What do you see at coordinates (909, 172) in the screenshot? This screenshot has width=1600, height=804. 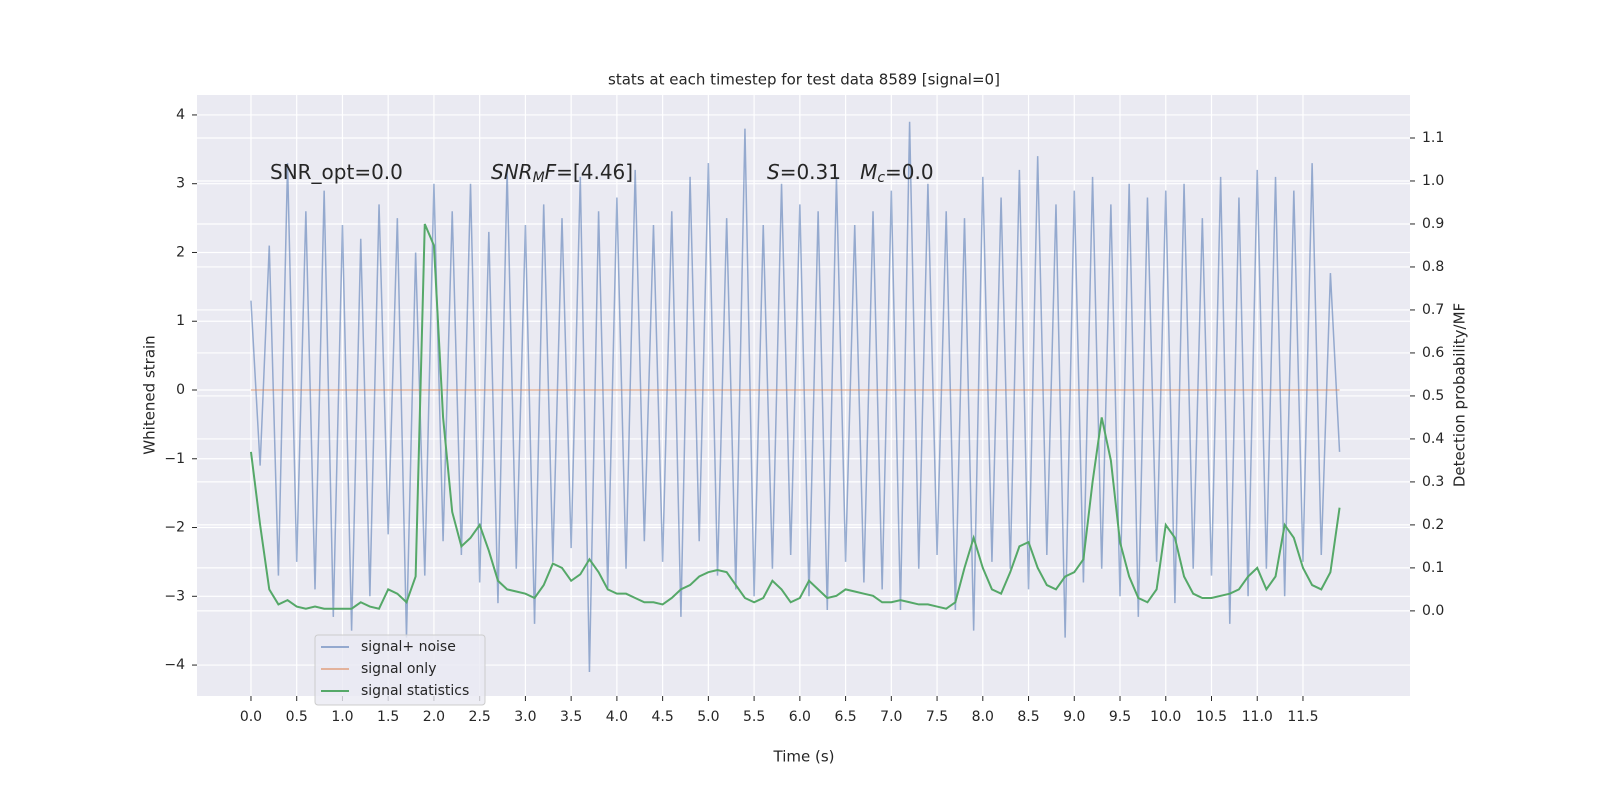 I see `annotation-part: =0.0` at bounding box center [909, 172].